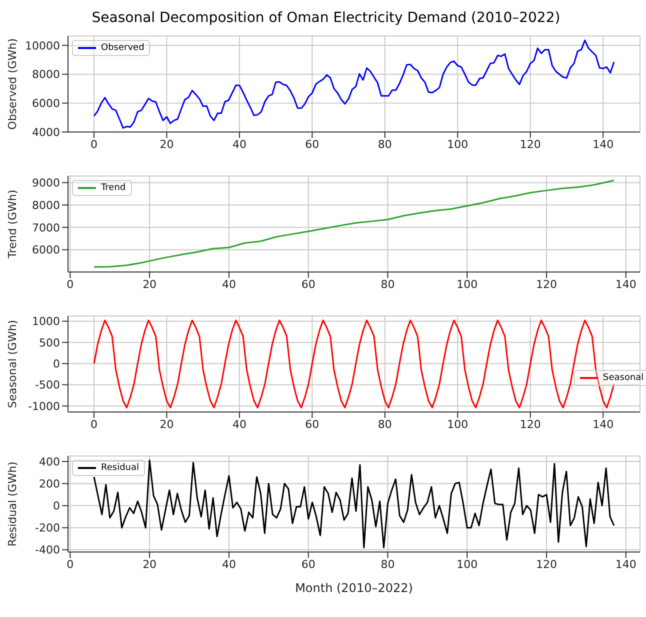 The image size is (646, 617). Describe the element at coordinates (12, 364) in the screenshot. I see `y-axis-title: Seasonal (GWh)` at that location.